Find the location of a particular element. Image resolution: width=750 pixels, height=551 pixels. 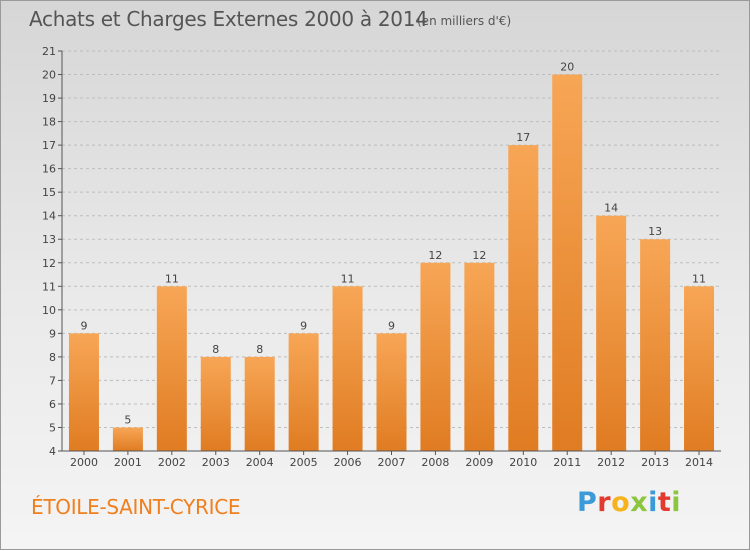

y-tick-label: 15 is located at coordinates (49, 192).